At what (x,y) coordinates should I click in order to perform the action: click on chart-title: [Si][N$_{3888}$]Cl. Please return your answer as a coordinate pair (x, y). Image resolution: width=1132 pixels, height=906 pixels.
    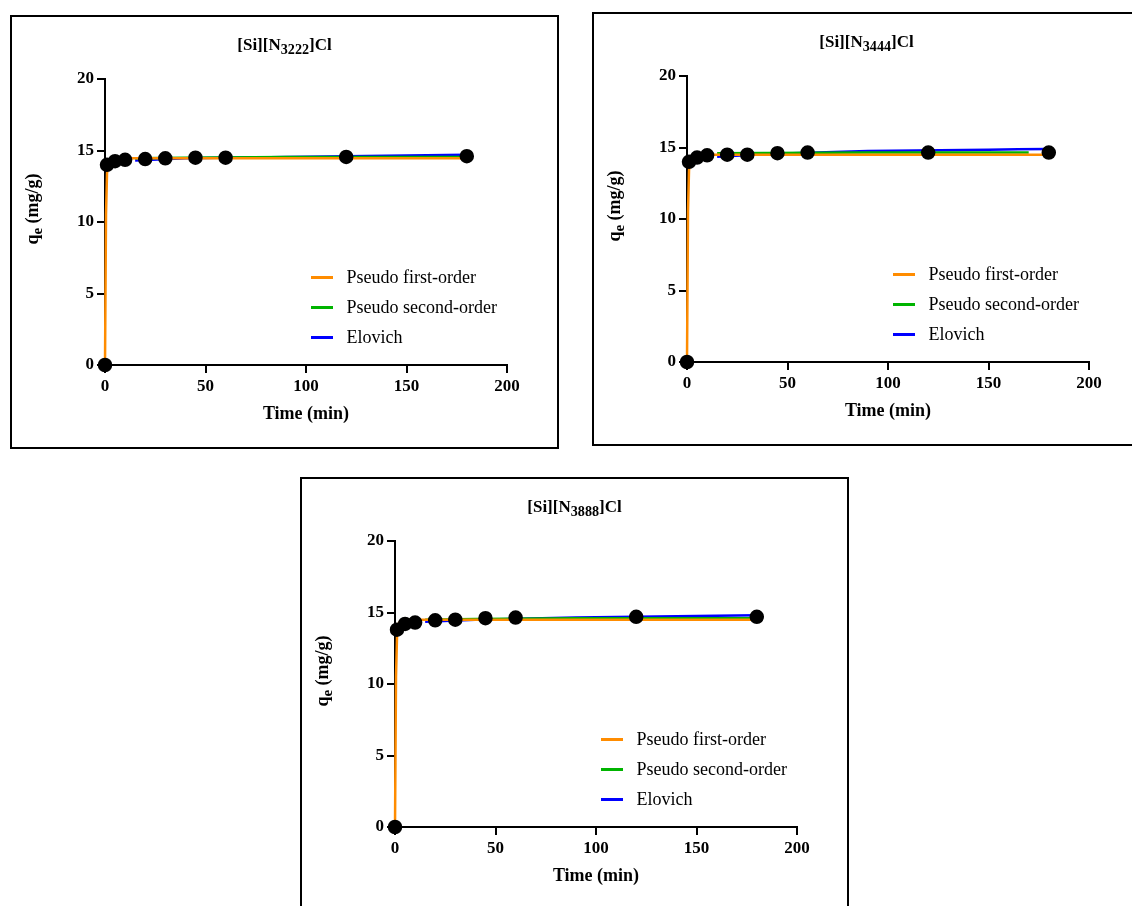
    Looking at the image, I should click on (574, 509).